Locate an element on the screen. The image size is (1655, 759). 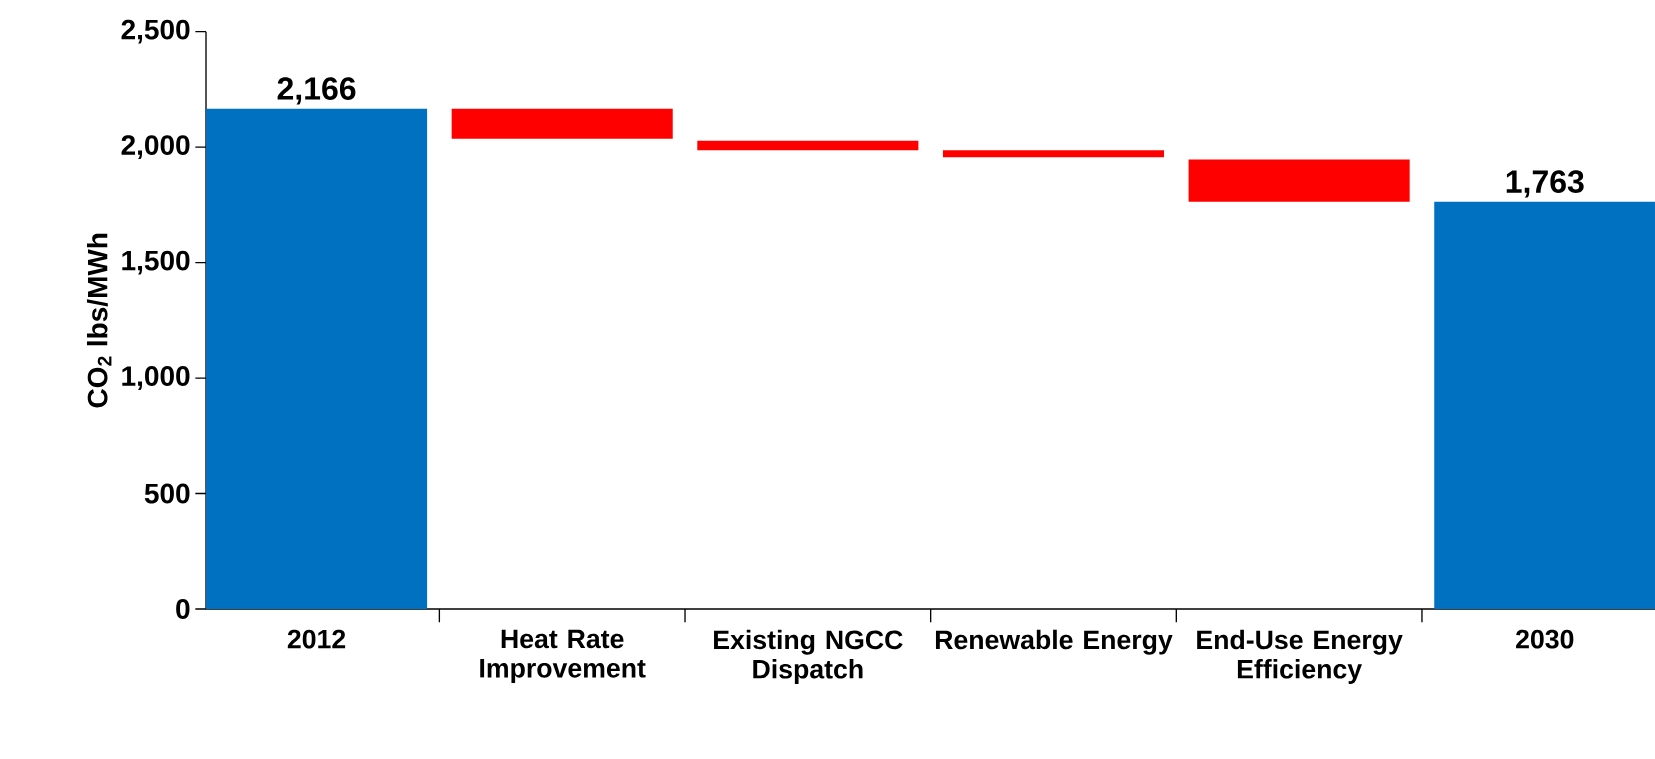
y-tick-label: 500 is located at coordinates (167, 493).